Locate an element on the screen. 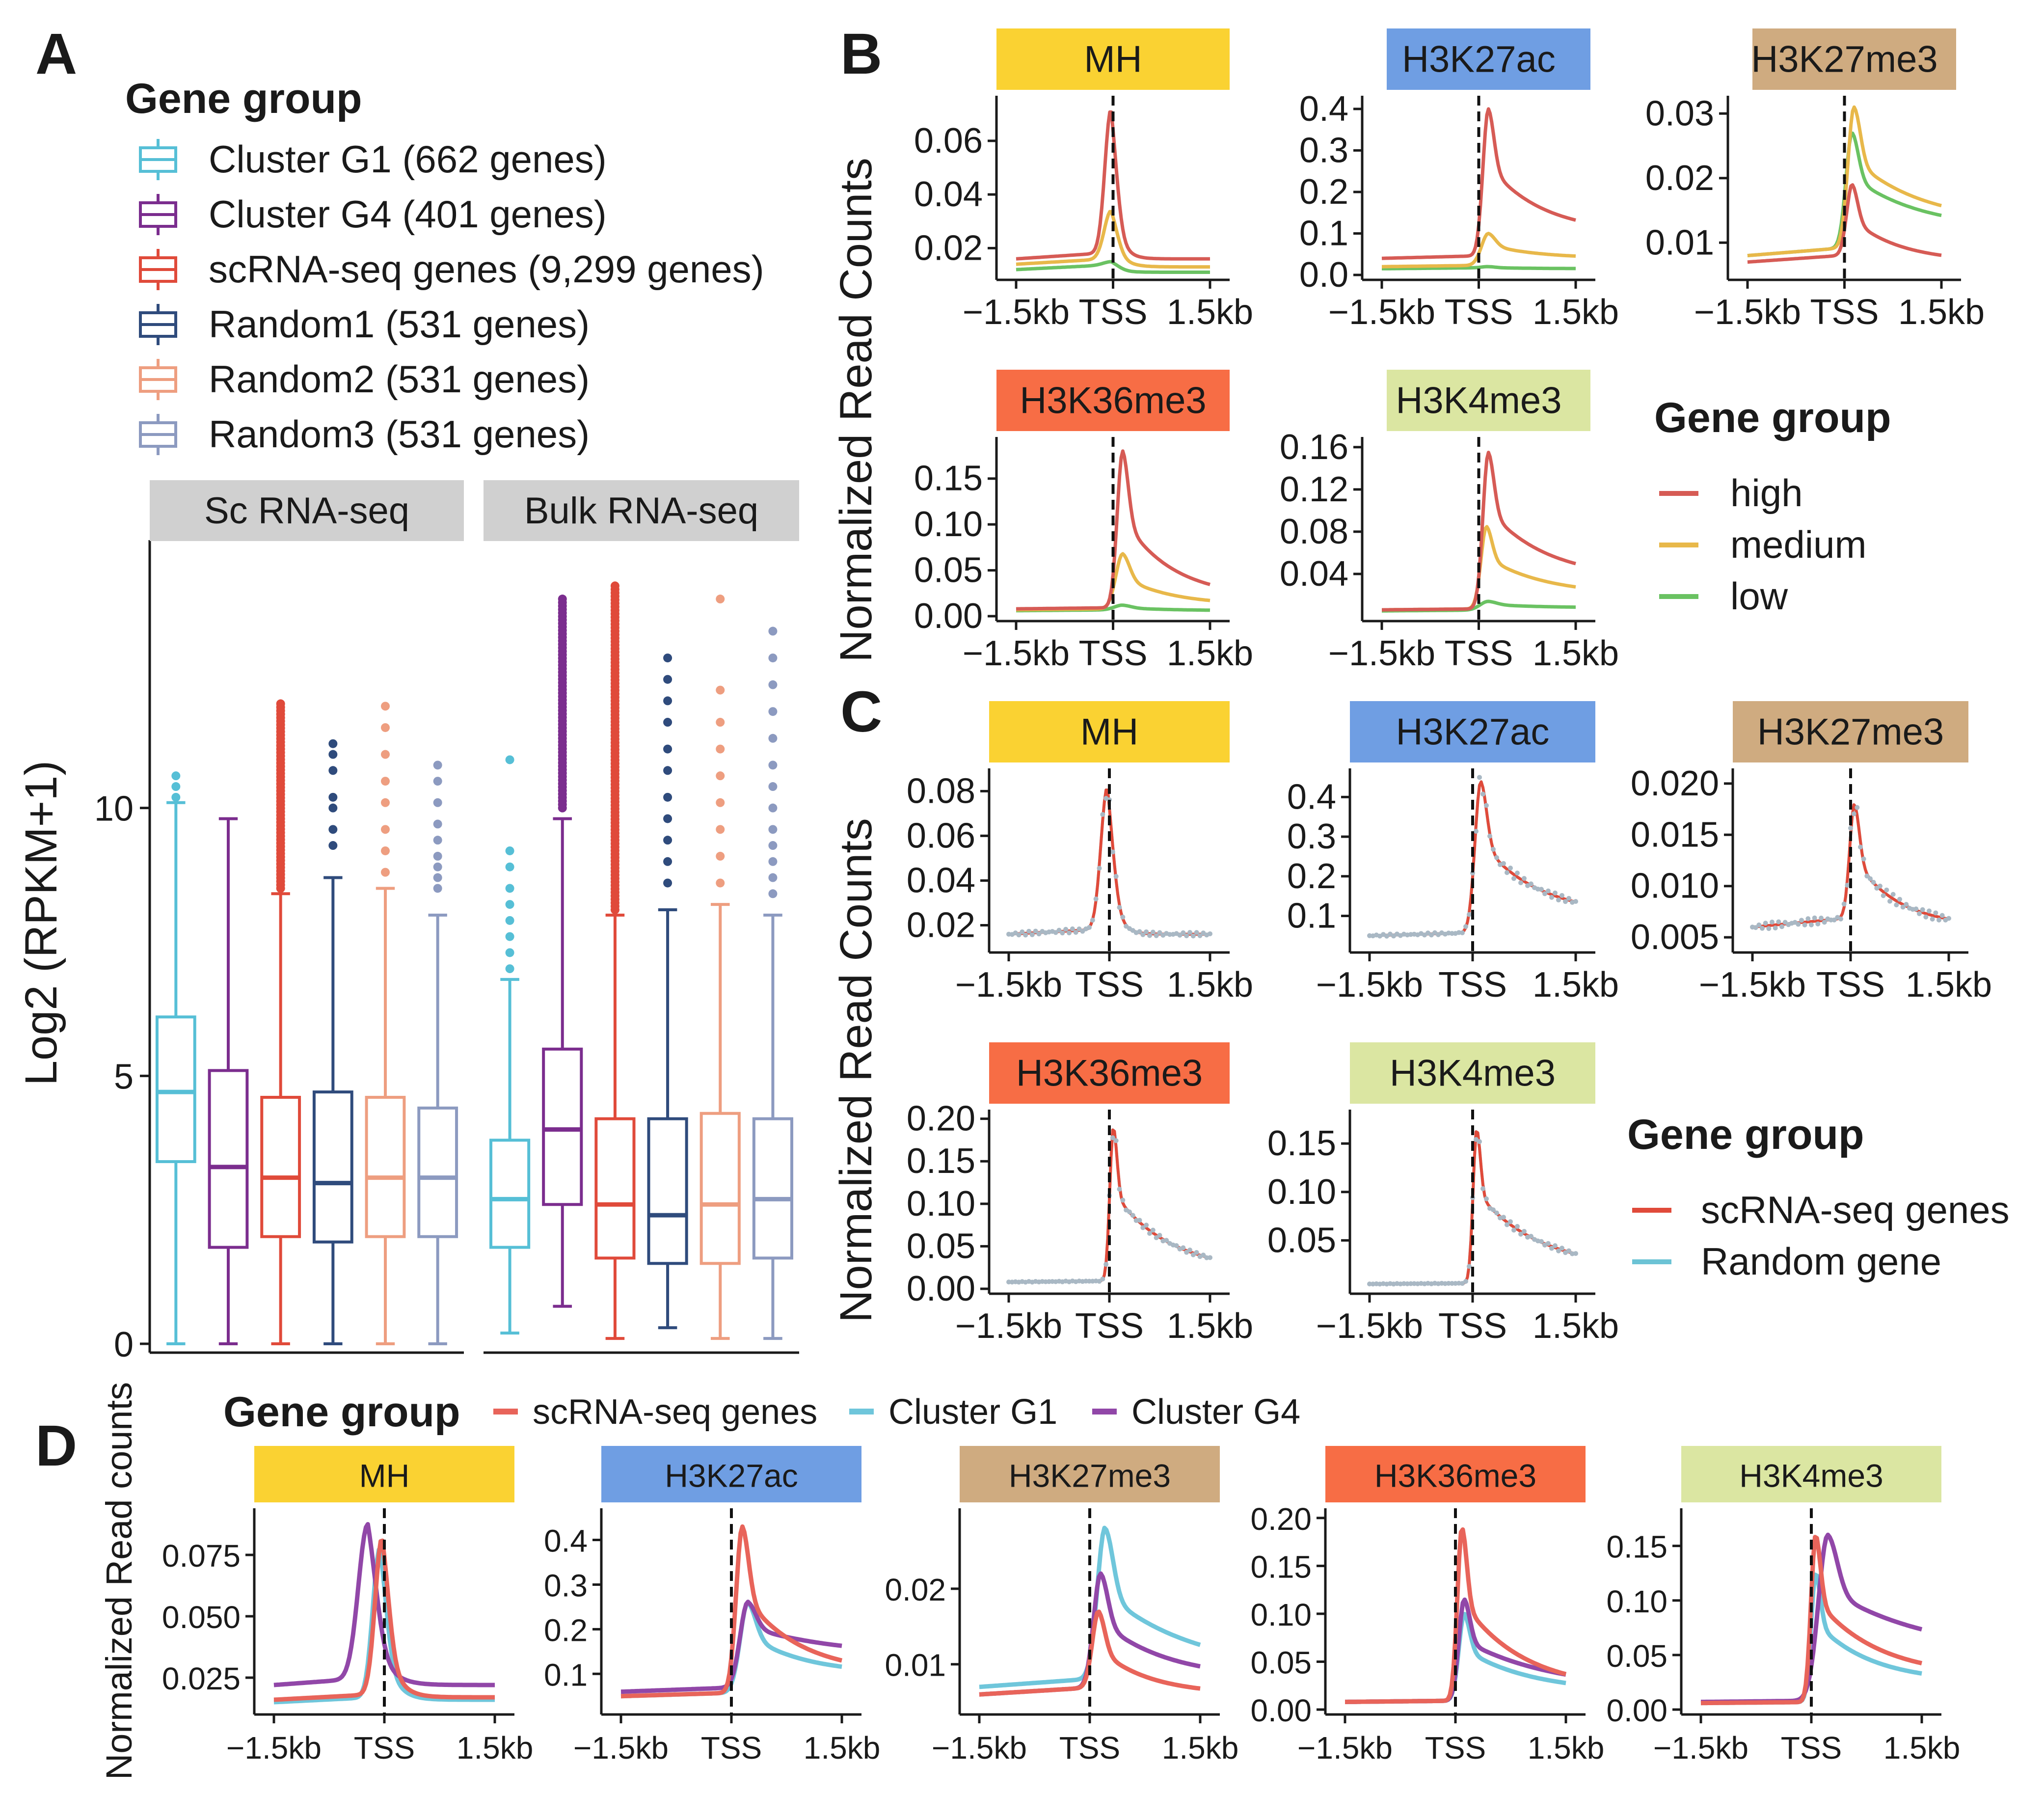 The image size is (2044, 1795). panel-d-h3k27ac-y-tick-label: 0.4 is located at coordinates (566, 1541).